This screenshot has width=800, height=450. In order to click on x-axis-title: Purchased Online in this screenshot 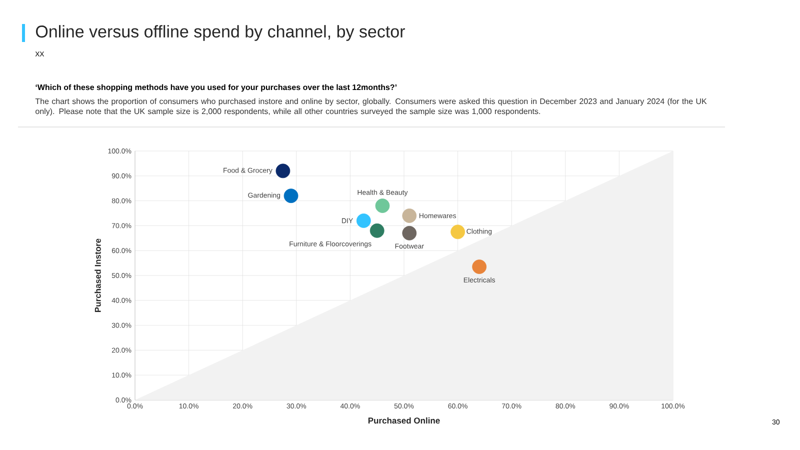, I will do `click(404, 420)`.